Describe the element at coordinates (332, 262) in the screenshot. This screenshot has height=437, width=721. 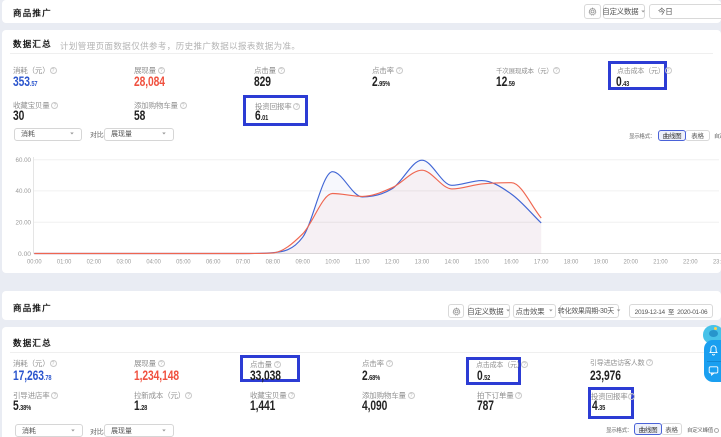
I see `svg-text: 10:00` at that location.